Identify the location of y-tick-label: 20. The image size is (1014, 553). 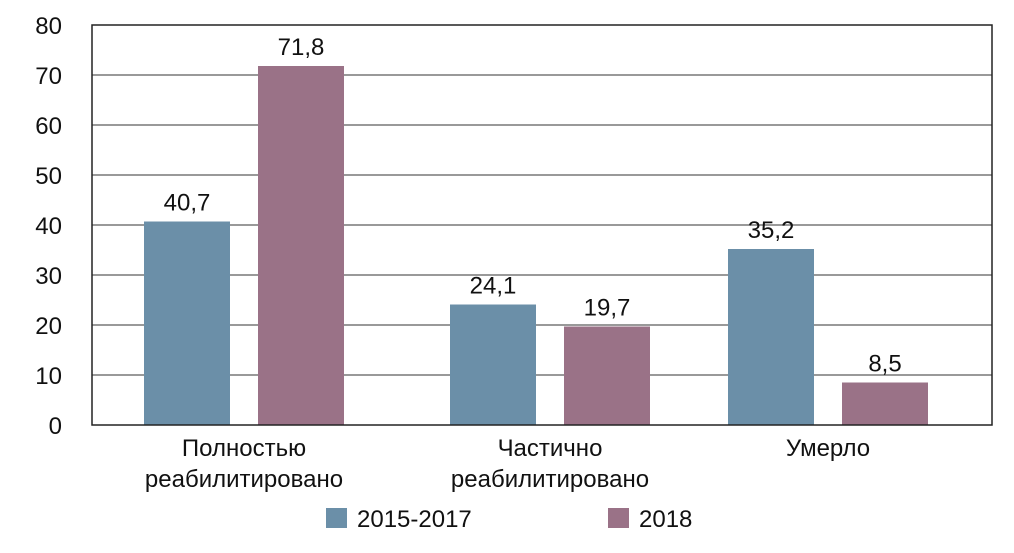
(48, 326).